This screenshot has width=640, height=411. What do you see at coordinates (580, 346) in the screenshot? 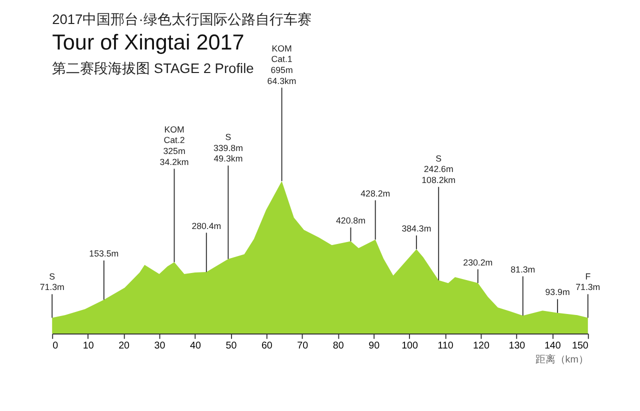
I see `x-tick-label: 150` at bounding box center [580, 346].